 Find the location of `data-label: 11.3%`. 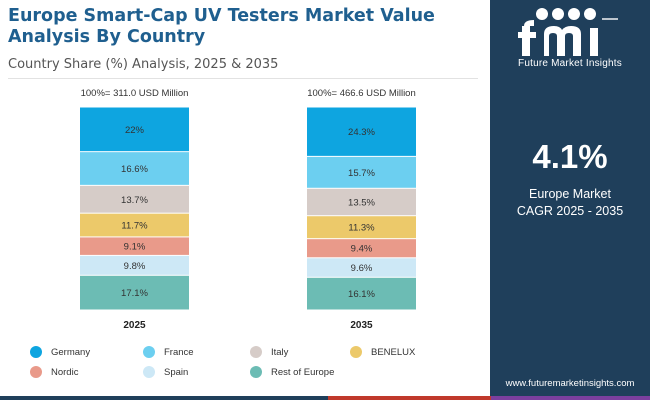

data-label: 11.3% is located at coordinates (361, 228).